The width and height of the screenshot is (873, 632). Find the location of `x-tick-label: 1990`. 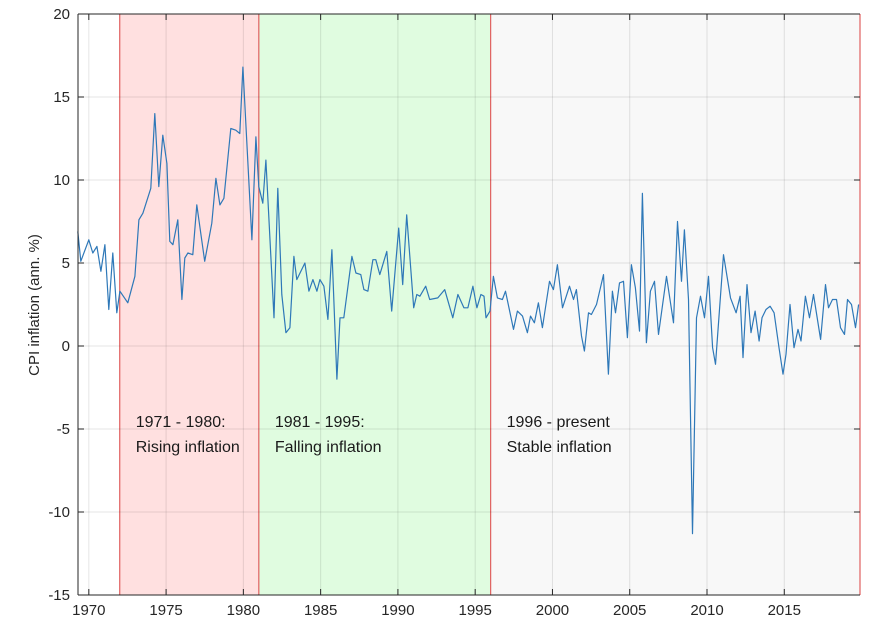

x-tick-label: 1990 is located at coordinates (397, 610).